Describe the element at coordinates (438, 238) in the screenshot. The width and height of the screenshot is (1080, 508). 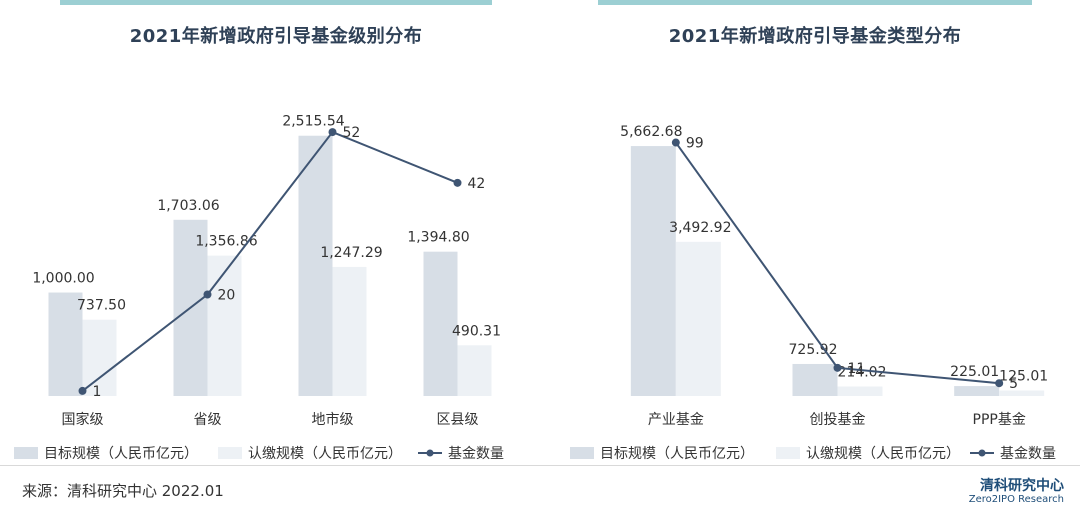
I see `target-value-label: 1,394.80` at that location.